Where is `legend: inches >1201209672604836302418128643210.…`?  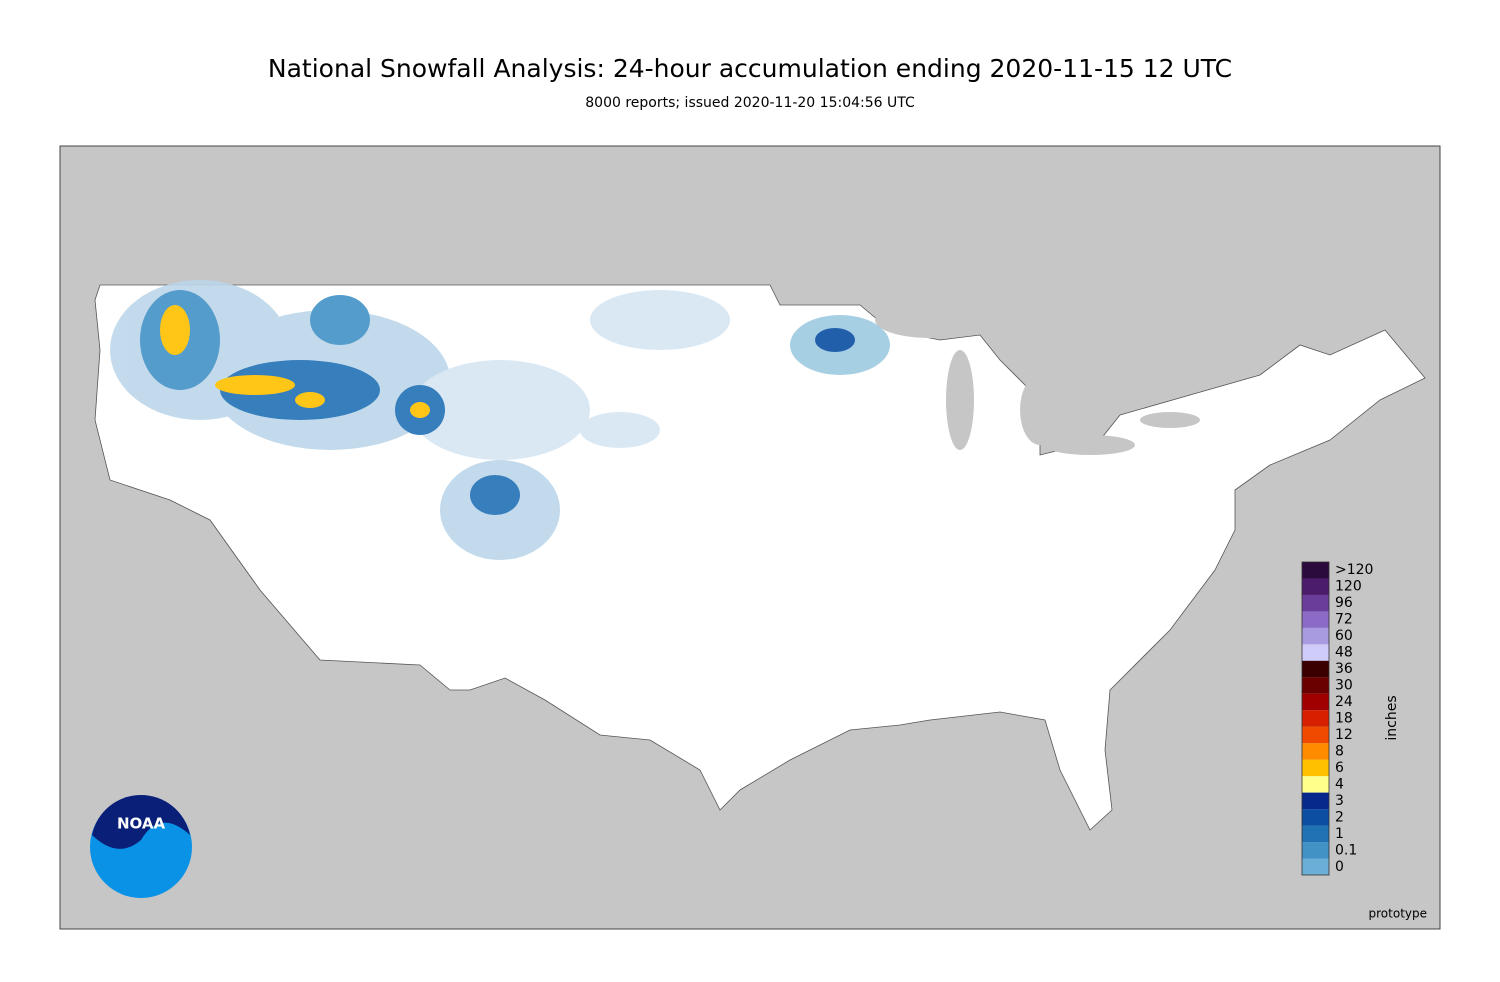 legend: inches >1201209672604836302418128643210.… is located at coordinates (1350, 718).